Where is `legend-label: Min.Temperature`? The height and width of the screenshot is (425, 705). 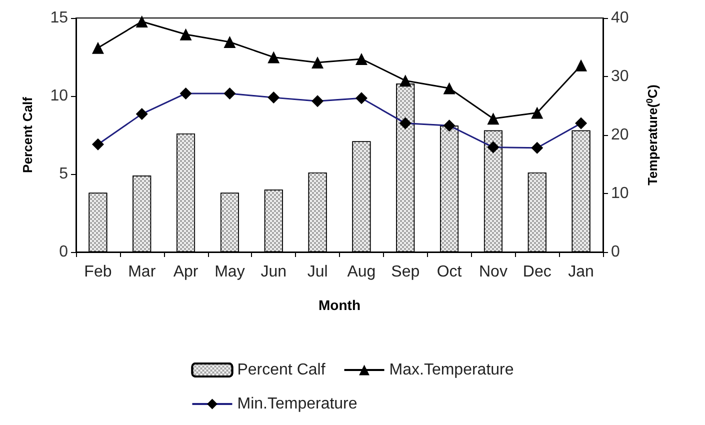 legend-label: Min.Temperature is located at coordinates (297, 404).